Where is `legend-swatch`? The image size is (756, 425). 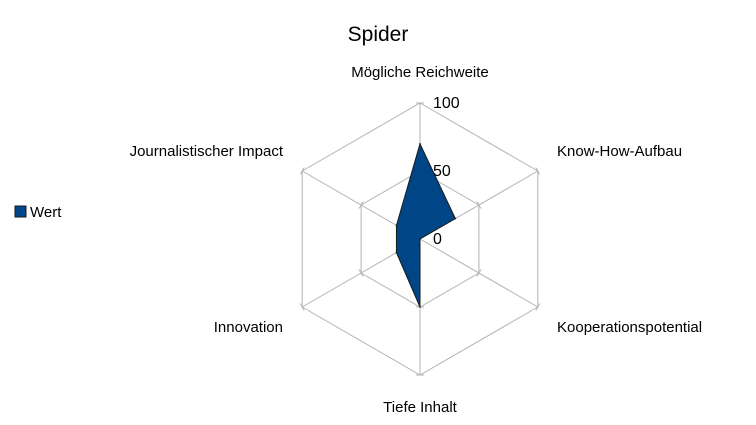
legend-swatch is located at coordinates (20, 211).